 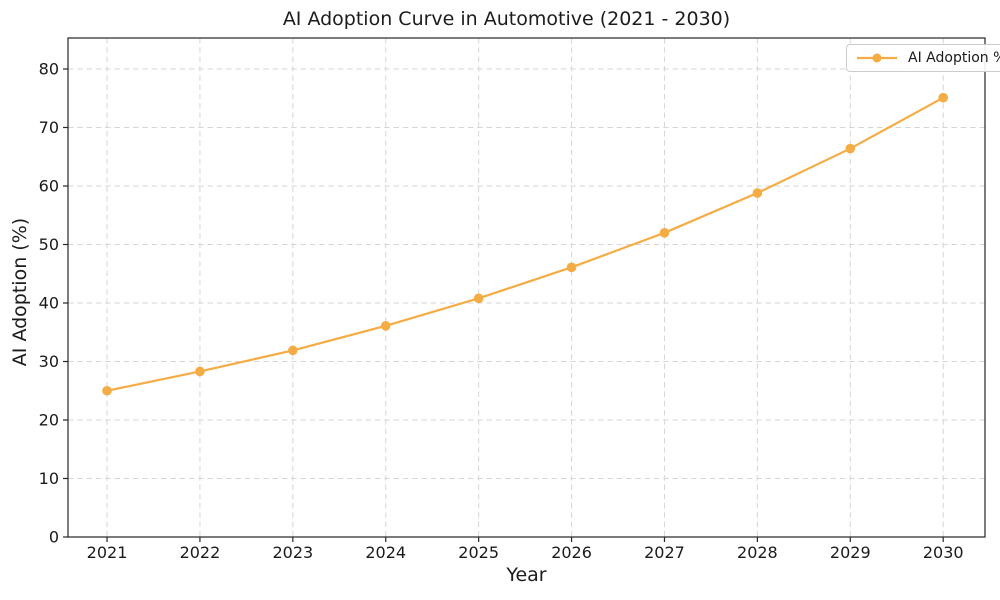 What do you see at coordinates (757, 552) in the screenshot?
I see `x-tick-label: 2028` at bounding box center [757, 552].